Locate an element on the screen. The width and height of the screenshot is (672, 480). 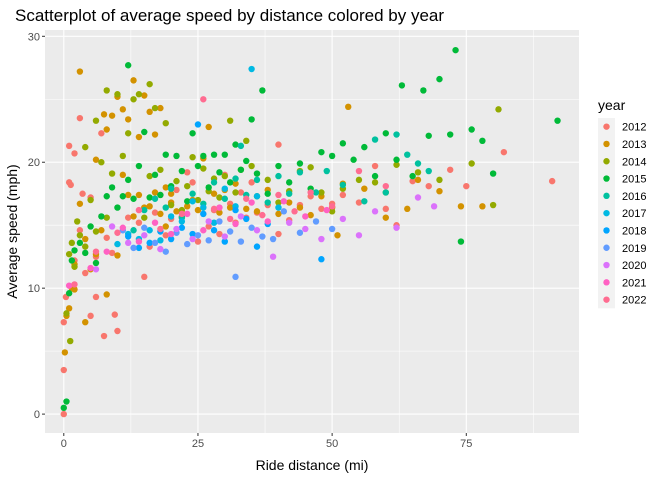
legend-label: 2020 is located at coordinates (634, 266).